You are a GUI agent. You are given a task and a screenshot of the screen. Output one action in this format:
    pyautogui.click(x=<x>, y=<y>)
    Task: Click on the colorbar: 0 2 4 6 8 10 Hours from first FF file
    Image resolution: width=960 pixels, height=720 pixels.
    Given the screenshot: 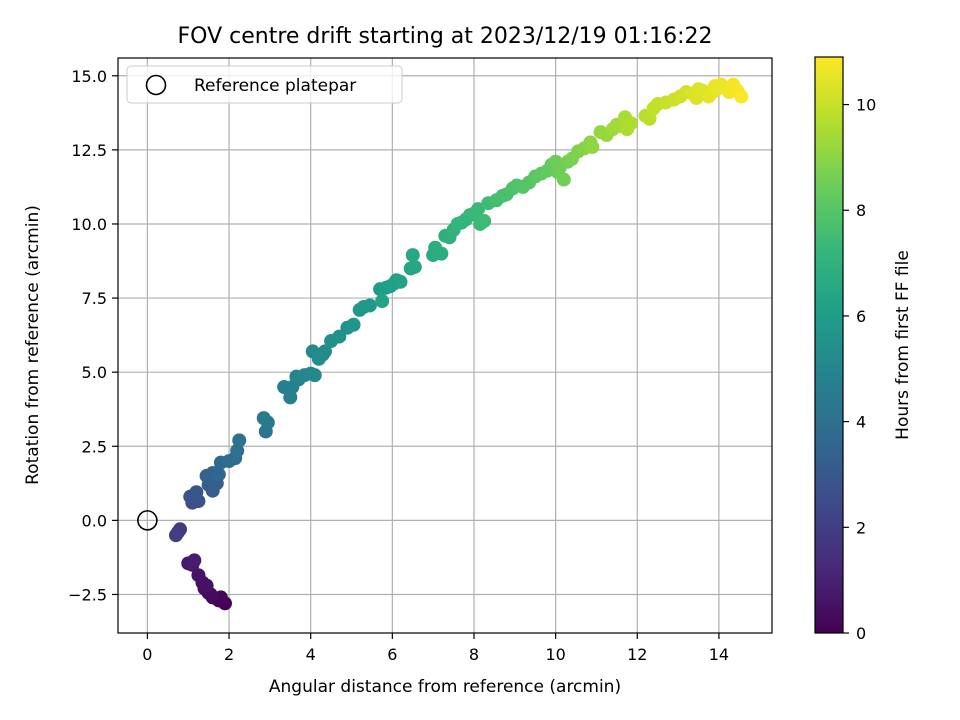 What is the action you would take?
    pyautogui.click(x=863, y=349)
    